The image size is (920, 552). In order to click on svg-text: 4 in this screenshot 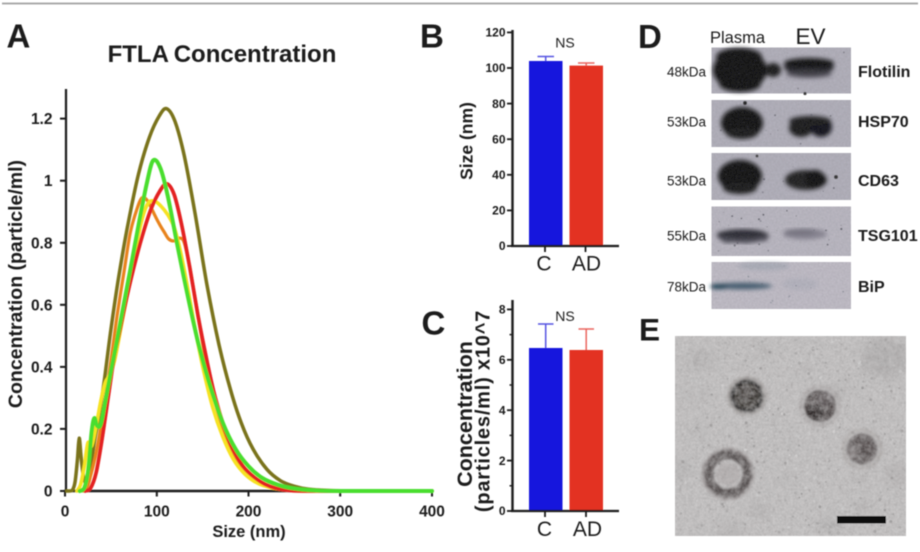, I will do `click(502, 410)`.